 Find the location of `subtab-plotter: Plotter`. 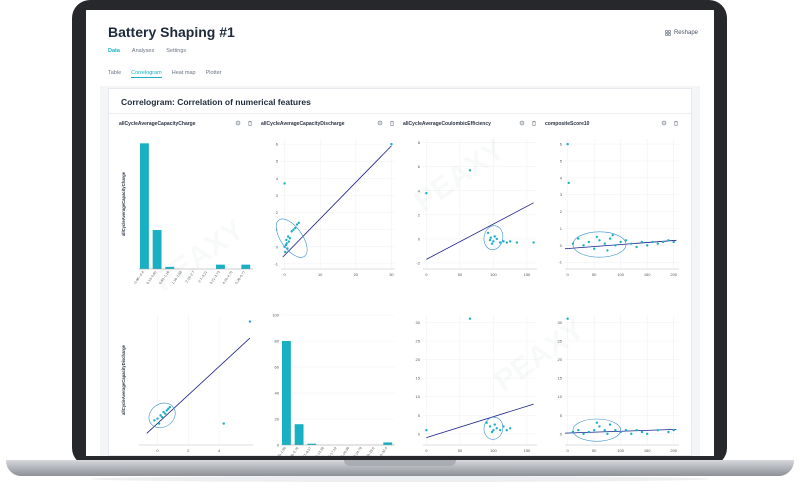

subtab-plotter: Plotter is located at coordinates (213, 73).